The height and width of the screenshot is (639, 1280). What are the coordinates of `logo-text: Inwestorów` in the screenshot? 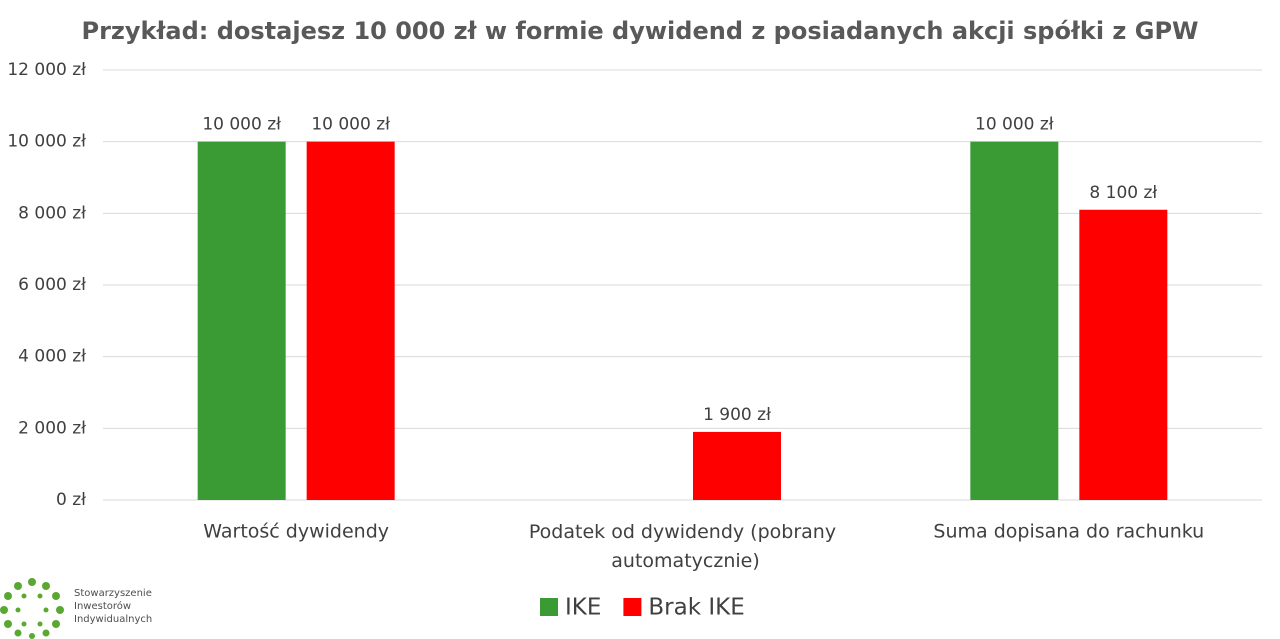 It's located at (102, 606).